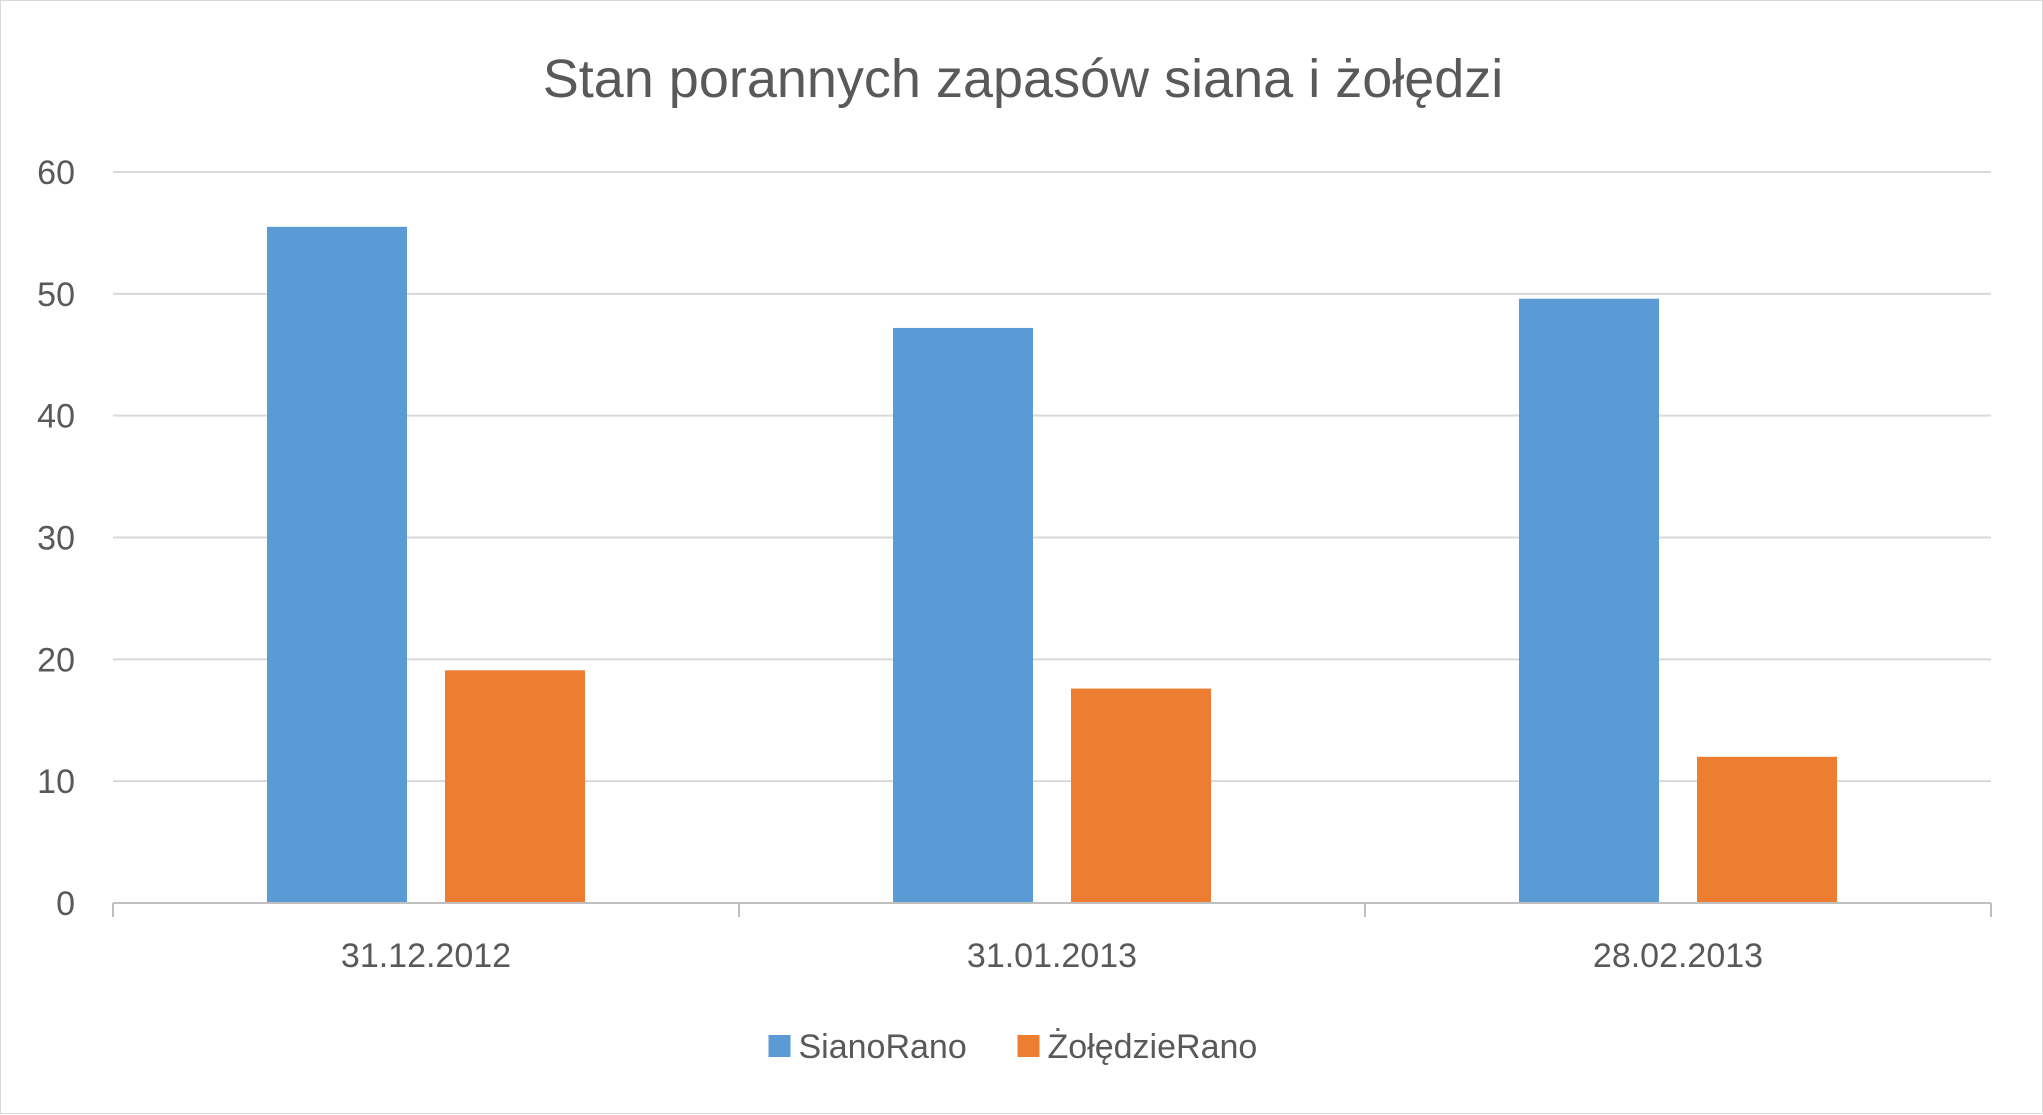 Image resolution: width=2043 pixels, height=1115 pixels. What do you see at coordinates (426, 956) in the screenshot?
I see `x-tick-label: 31.12.2012` at bounding box center [426, 956].